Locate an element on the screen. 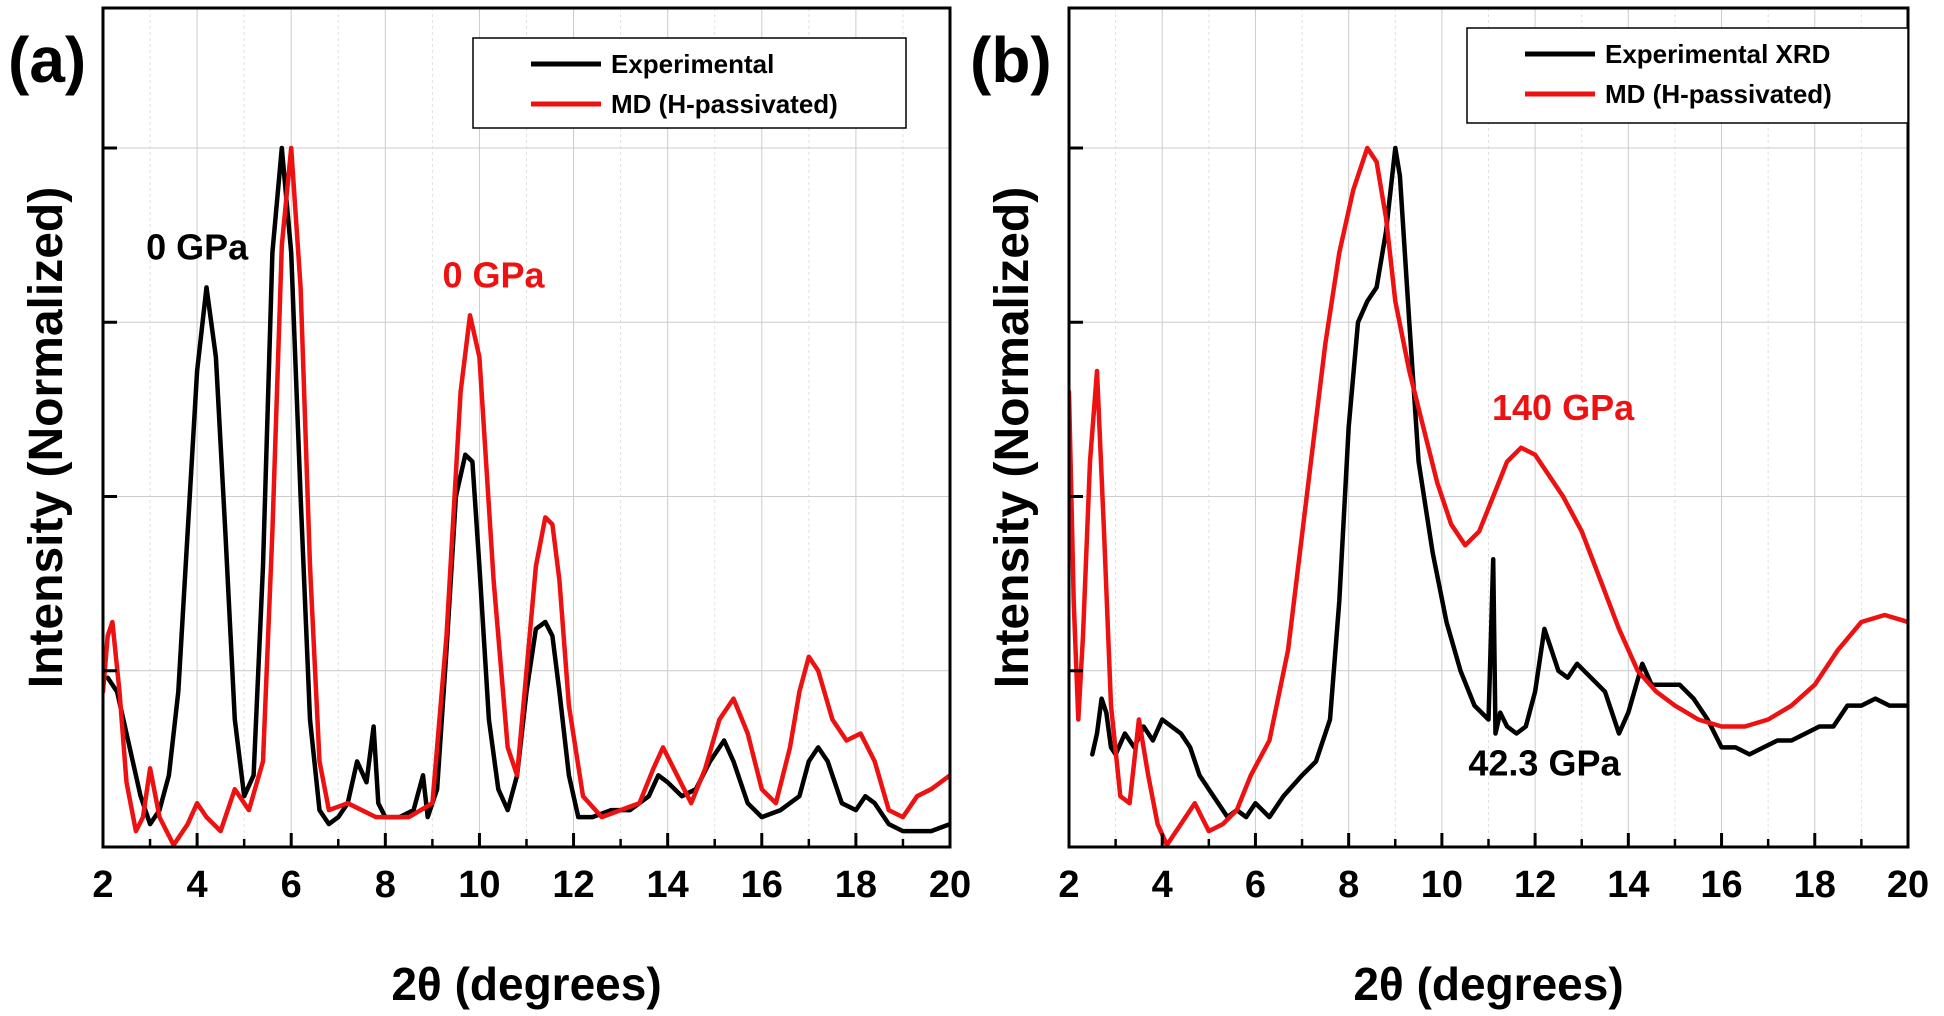 This screenshot has height=1016, width=1944. legend-label: Experimental is located at coordinates (692, 64).